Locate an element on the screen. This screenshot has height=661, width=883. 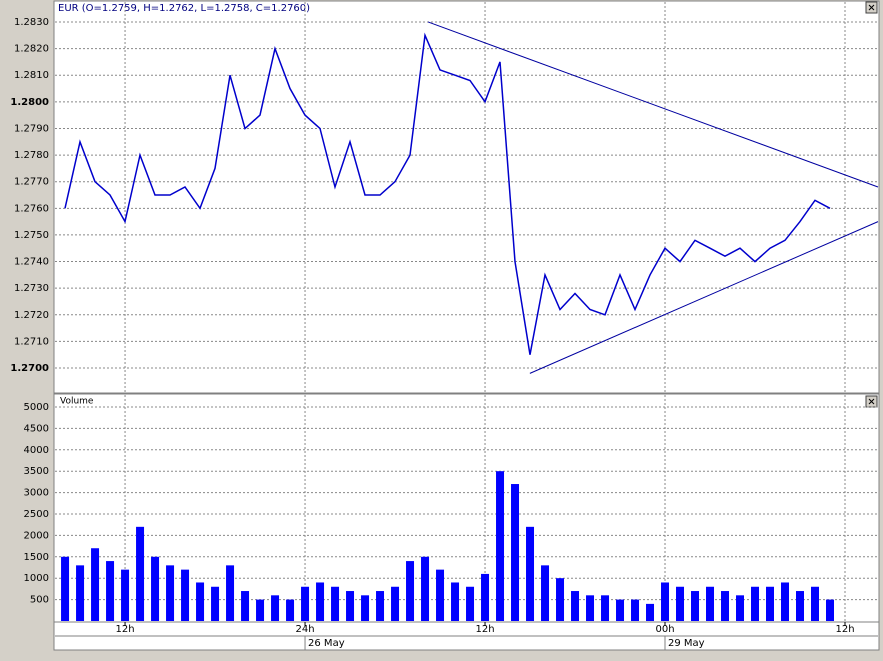
volume-title: Volume is located at coordinates (77, 402).